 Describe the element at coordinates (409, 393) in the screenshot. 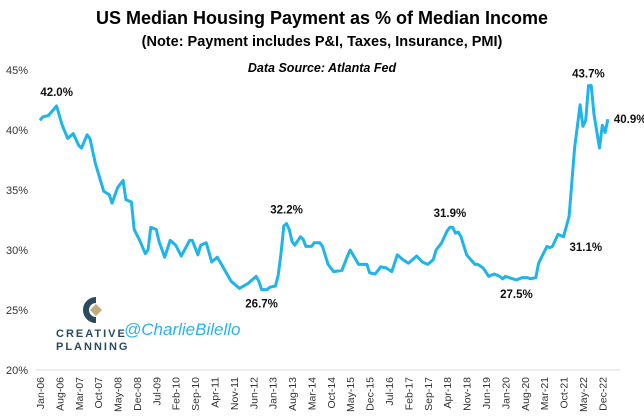

I see `x-tick-label: Feb-17` at that location.